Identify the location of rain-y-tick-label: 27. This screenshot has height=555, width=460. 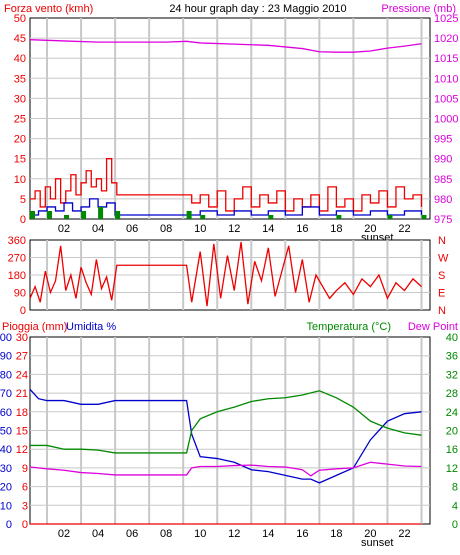
(22, 357).